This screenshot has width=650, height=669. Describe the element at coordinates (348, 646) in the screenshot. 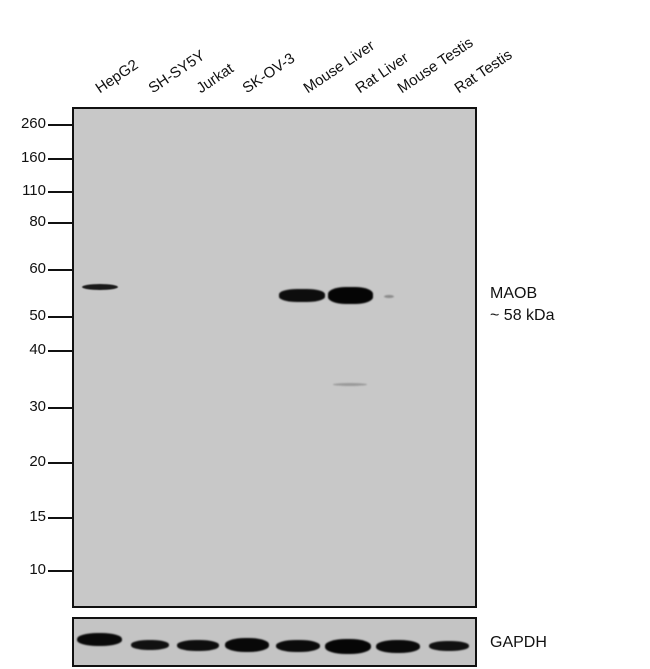

I see `gapdh-band-rat-liver` at that location.